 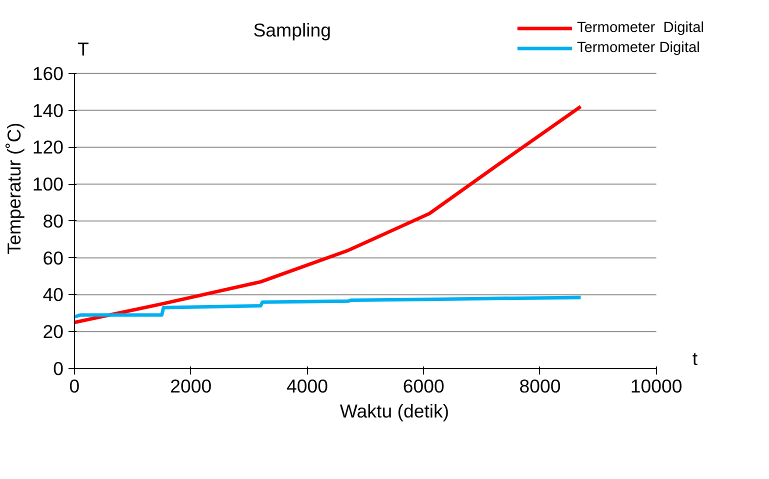 What do you see at coordinates (423, 386) in the screenshot?
I see `x-tick-label: 6000` at bounding box center [423, 386].